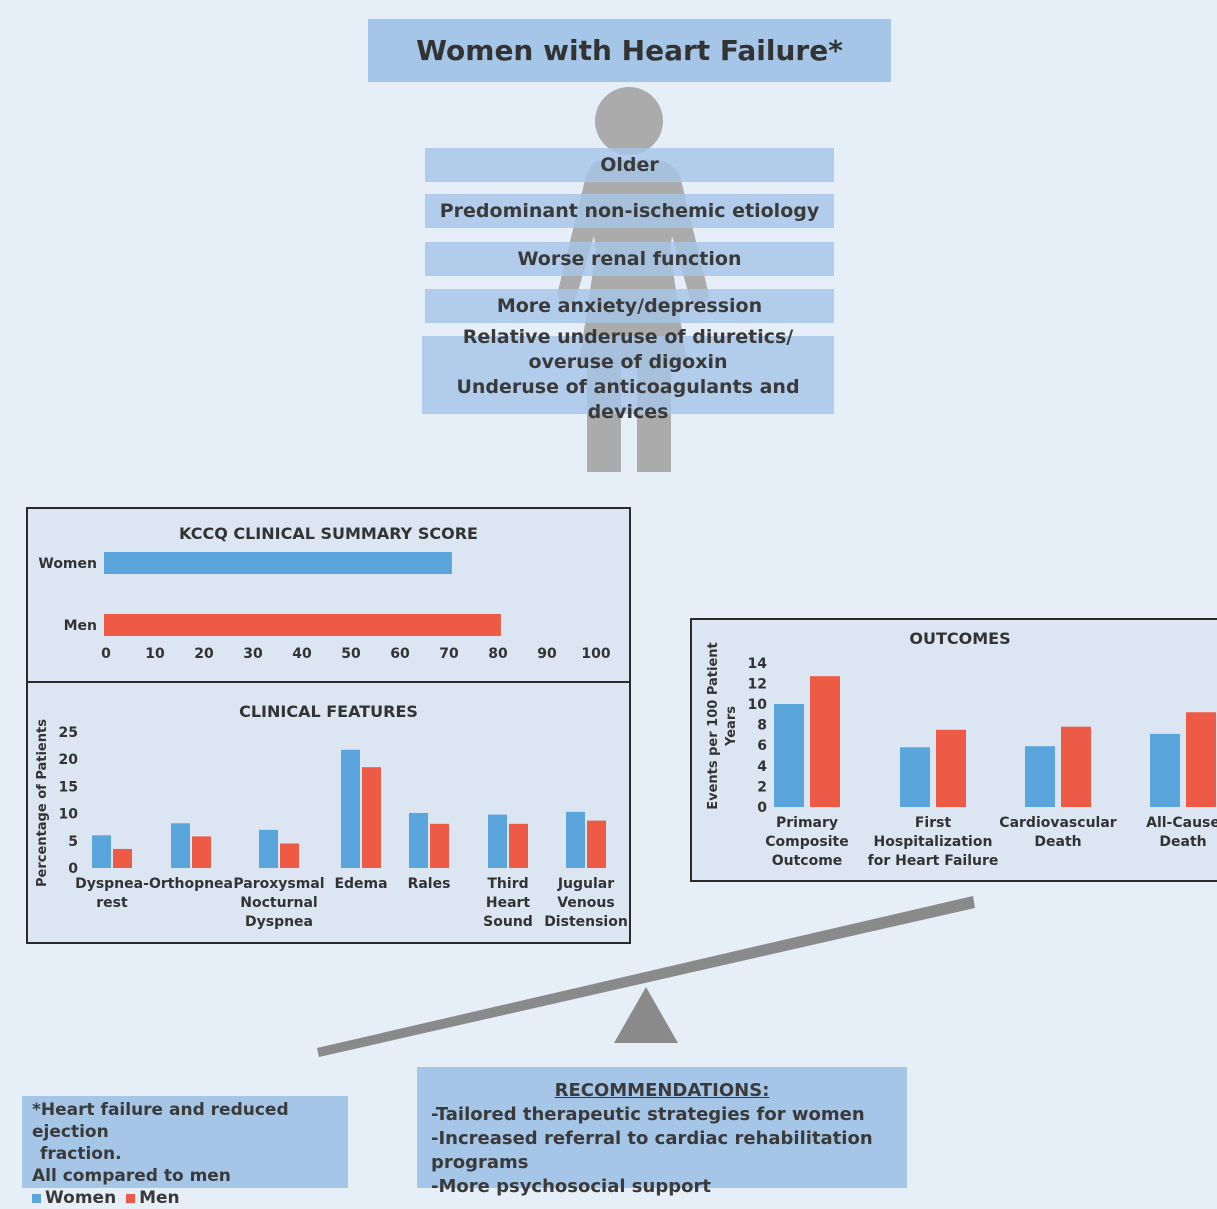 This screenshot has width=1217, height=1209. I want to click on clinical-features-category-label: Dyspnea-, so click(112, 884).